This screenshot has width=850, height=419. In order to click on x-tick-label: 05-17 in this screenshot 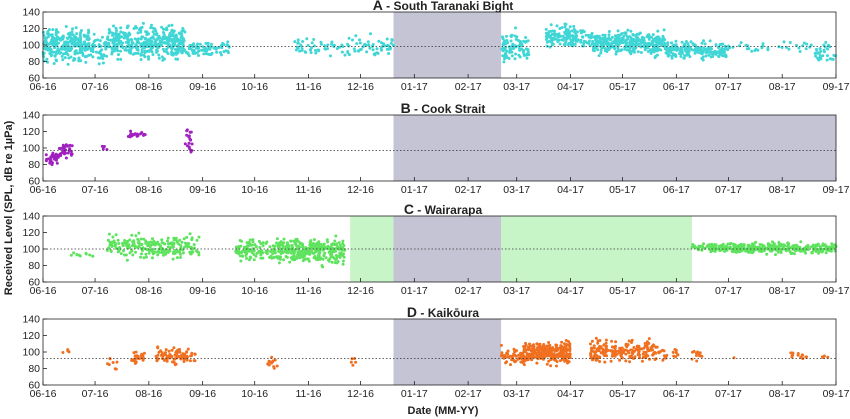, I will do `click(622, 291)`.